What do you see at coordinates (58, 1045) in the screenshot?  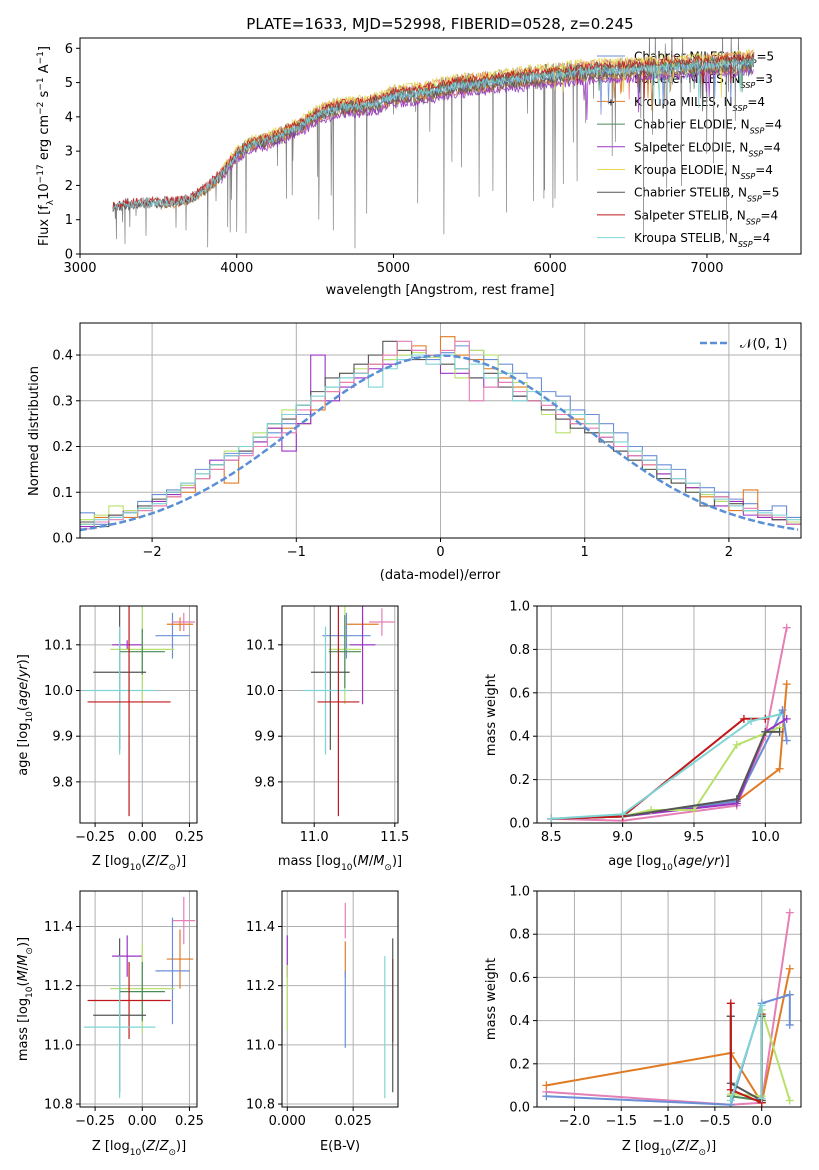 I see `mass-vs-Z-ytick-label: 11.0` at bounding box center [58, 1045].